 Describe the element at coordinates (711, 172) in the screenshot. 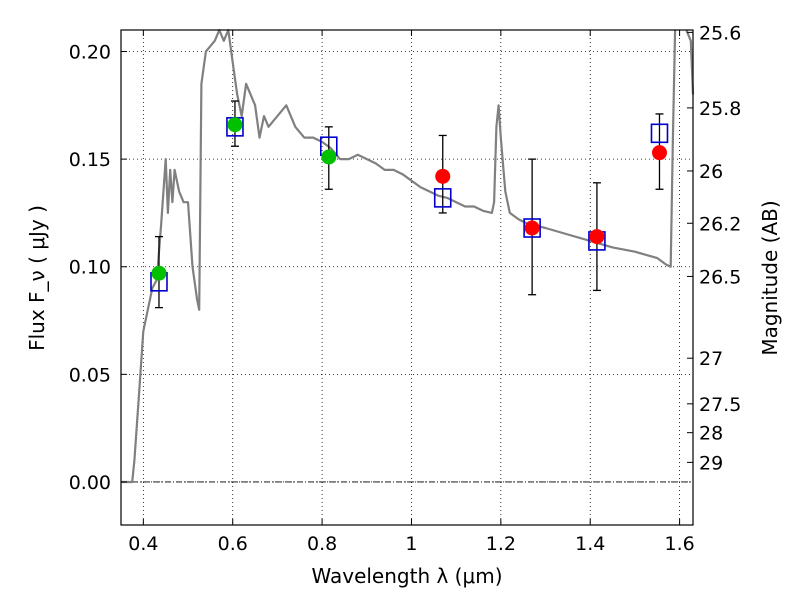

I see `y2-tick-label: 26` at that location.